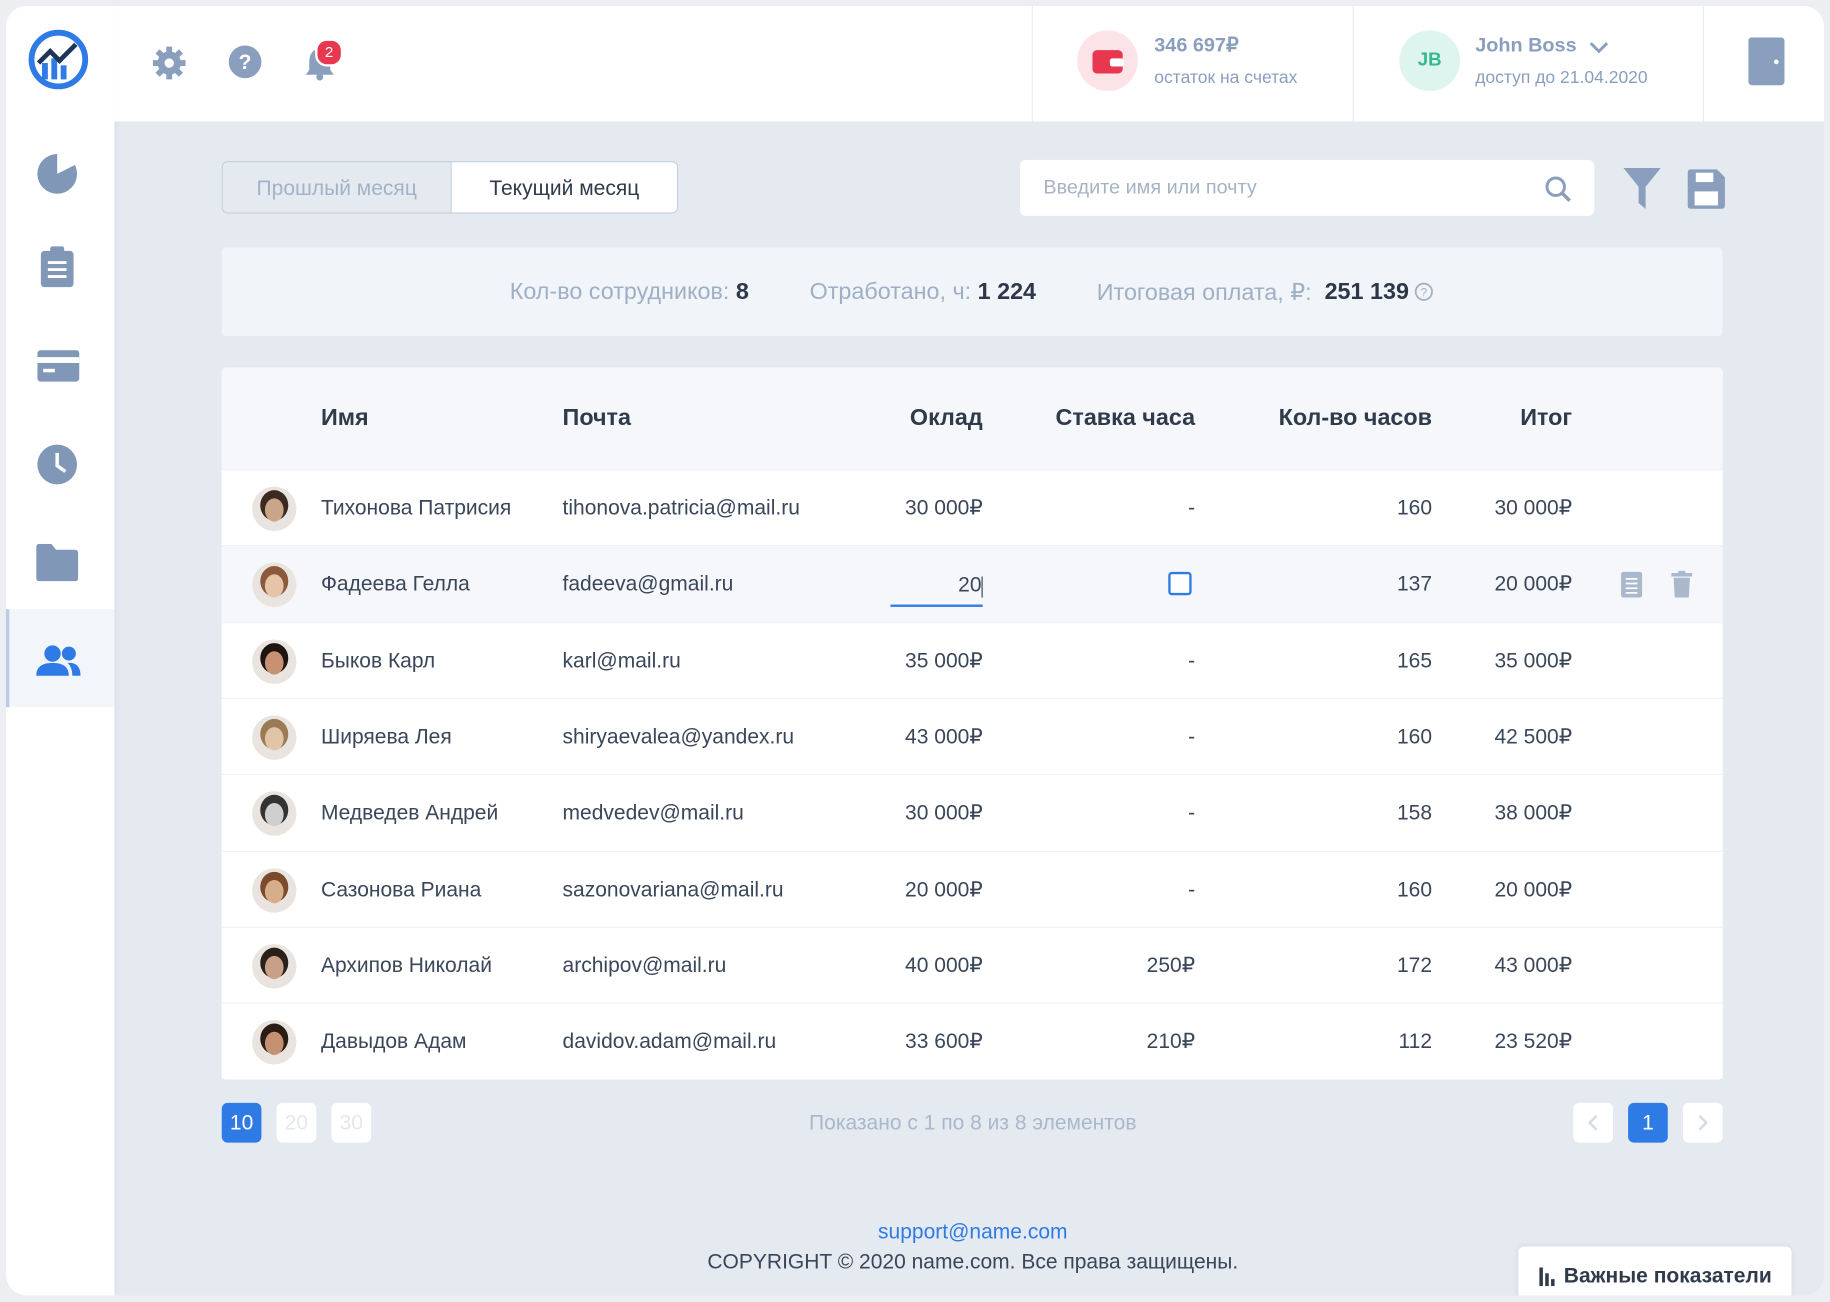  What do you see at coordinates (1226, 77) in the screenshot?
I see `balance-caption: остаток на счетах` at bounding box center [1226, 77].